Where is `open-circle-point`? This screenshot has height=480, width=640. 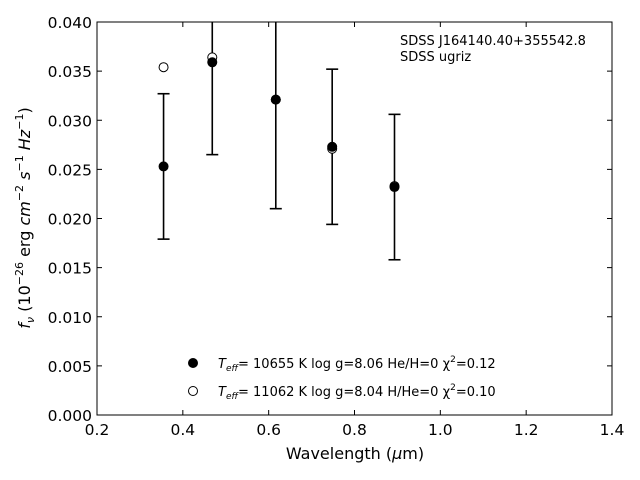
open-circle-point is located at coordinates (163, 67).